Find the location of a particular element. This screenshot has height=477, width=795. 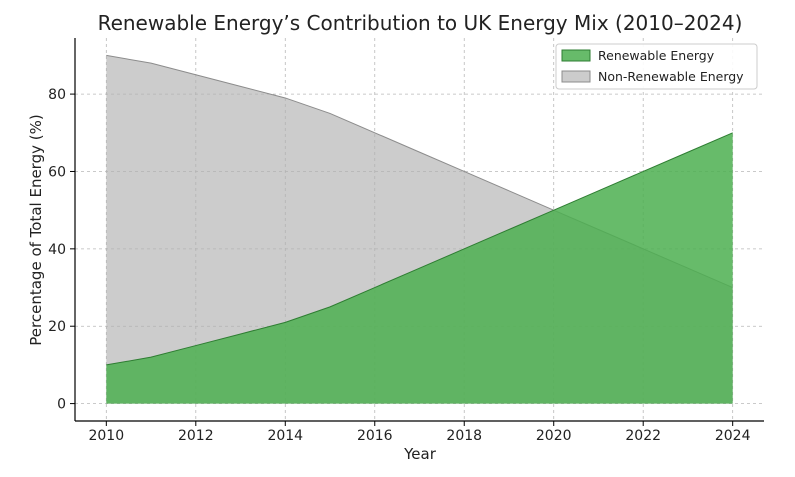

x-tick-label: 2016 is located at coordinates (375, 436).